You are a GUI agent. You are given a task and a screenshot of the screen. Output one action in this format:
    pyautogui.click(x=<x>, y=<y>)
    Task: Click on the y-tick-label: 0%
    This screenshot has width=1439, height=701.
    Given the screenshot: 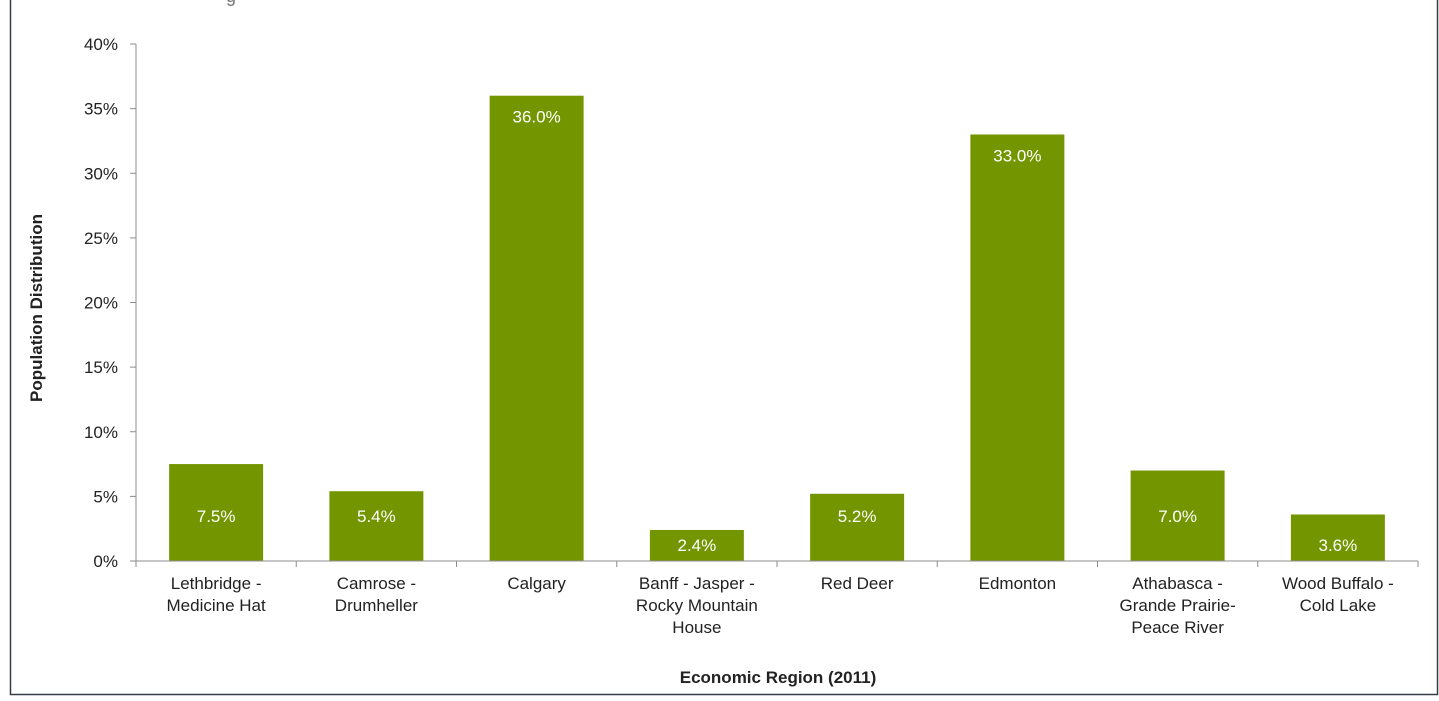 What is the action you would take?
    pyautogui.click(x=105, y=561)
    